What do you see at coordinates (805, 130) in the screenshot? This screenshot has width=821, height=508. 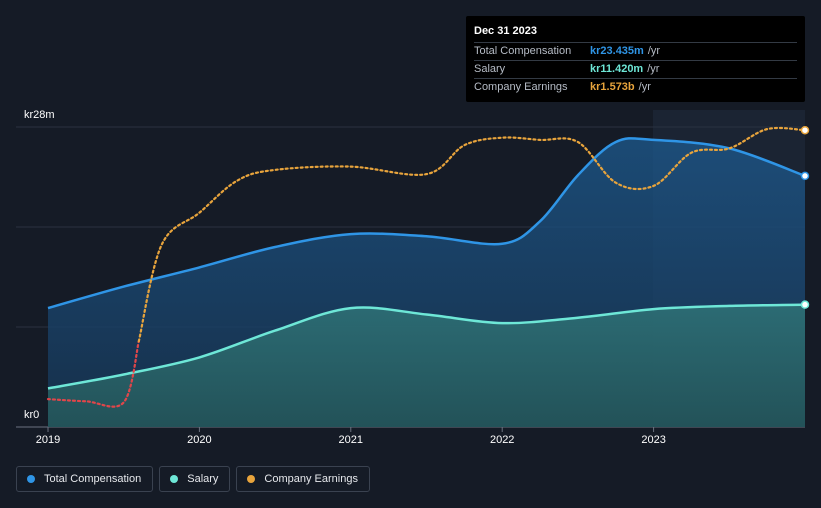 I see `company-earnings-end-dot` at bounding box center [805, 130].